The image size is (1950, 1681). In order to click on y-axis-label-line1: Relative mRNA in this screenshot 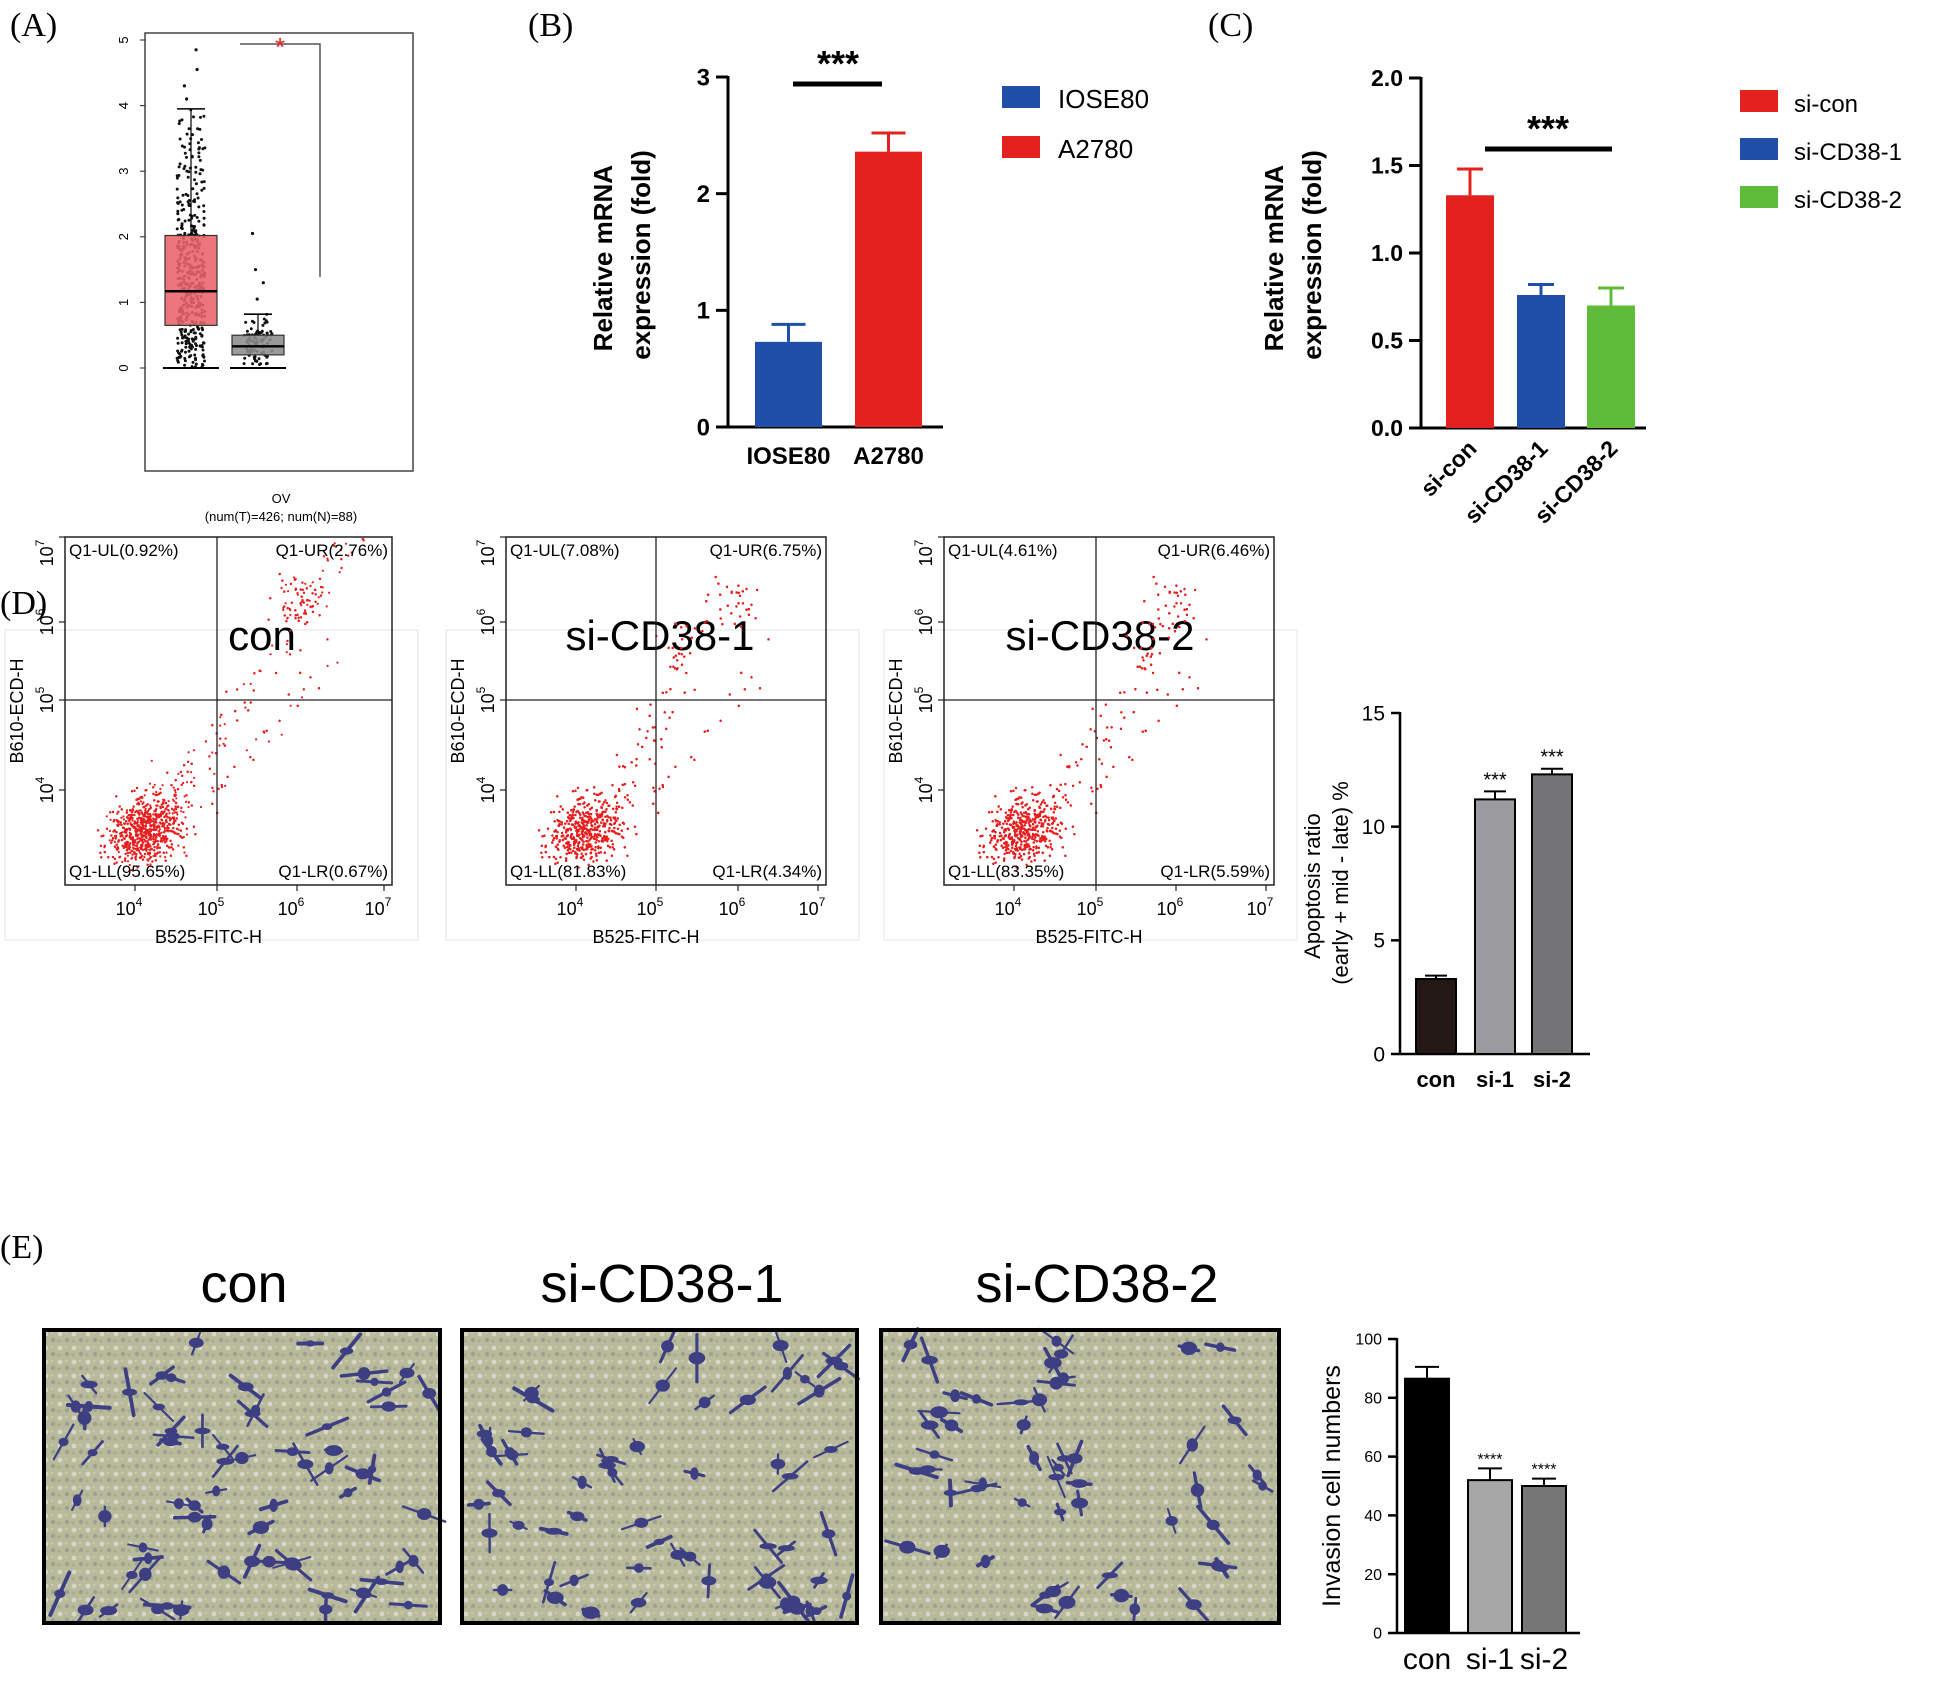, I will do `click(603, 258)`.